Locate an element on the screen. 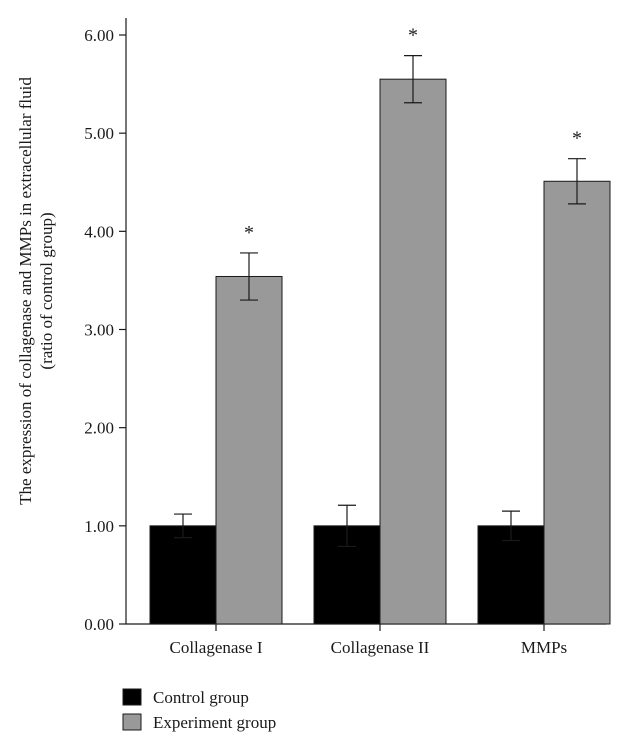  y-tick-label: 1.00 is located at coordinates (99, 526).